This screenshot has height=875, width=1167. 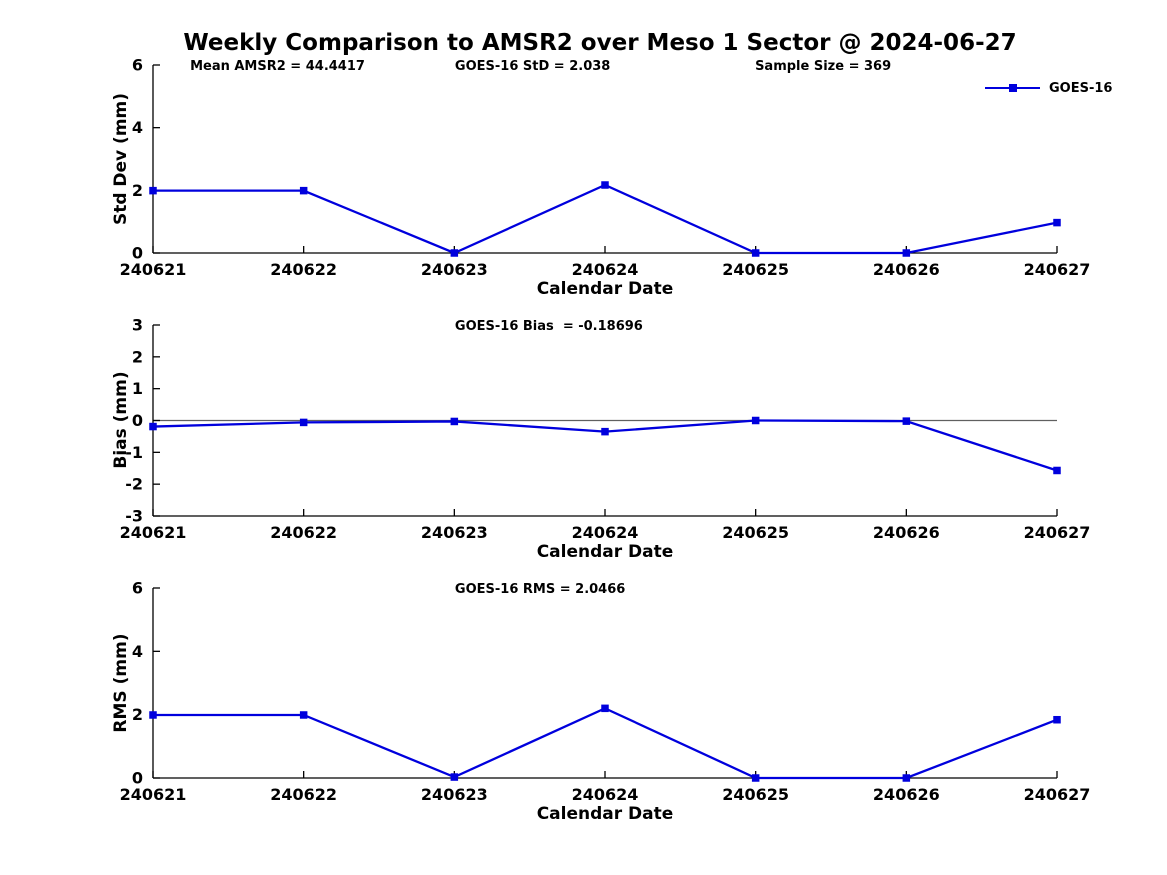 I want to click on y-tick-label: 1, so click(x=137, y=388).